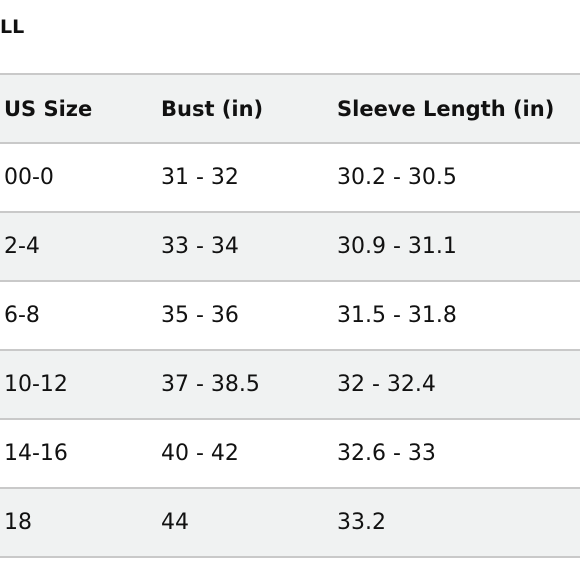  What do you see at coordinates (78, 453) in the screenshot?
I see `table-cell: 14-16` at bounding box center [78, 453].